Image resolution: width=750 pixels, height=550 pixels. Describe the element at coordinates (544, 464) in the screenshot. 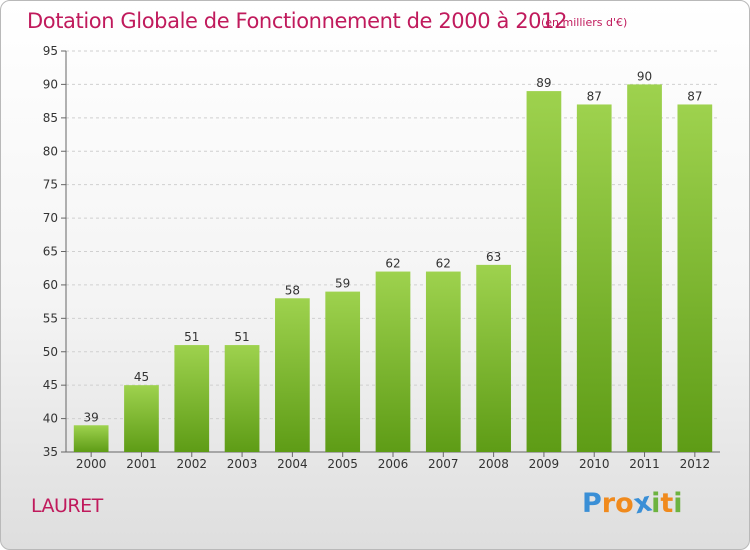

I see `x-tick-label: 2009` at that location.